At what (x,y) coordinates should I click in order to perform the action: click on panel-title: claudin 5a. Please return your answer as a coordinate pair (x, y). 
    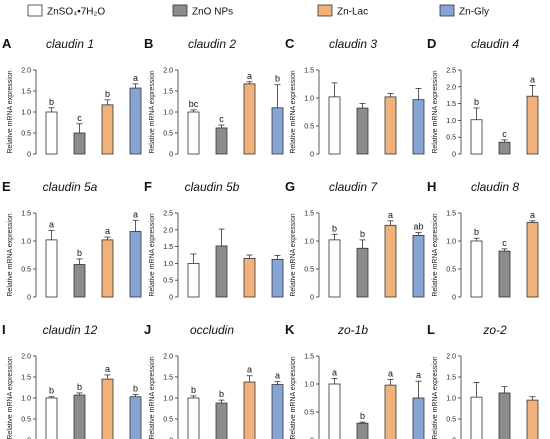
    Looking at the image, I should click on (70, 187).